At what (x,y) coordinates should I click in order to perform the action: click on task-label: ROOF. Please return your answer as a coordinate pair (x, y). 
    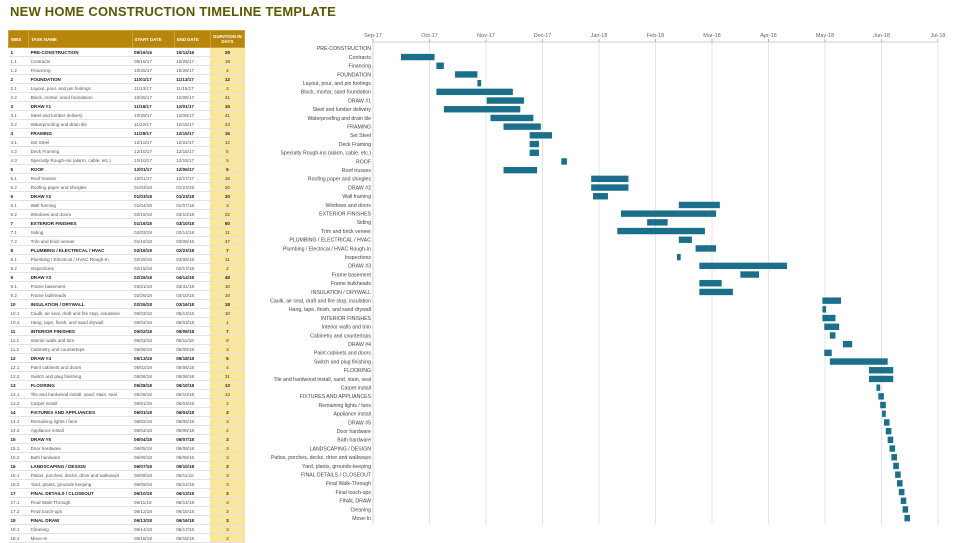
    Looking at the image, I should click on (363, 162).